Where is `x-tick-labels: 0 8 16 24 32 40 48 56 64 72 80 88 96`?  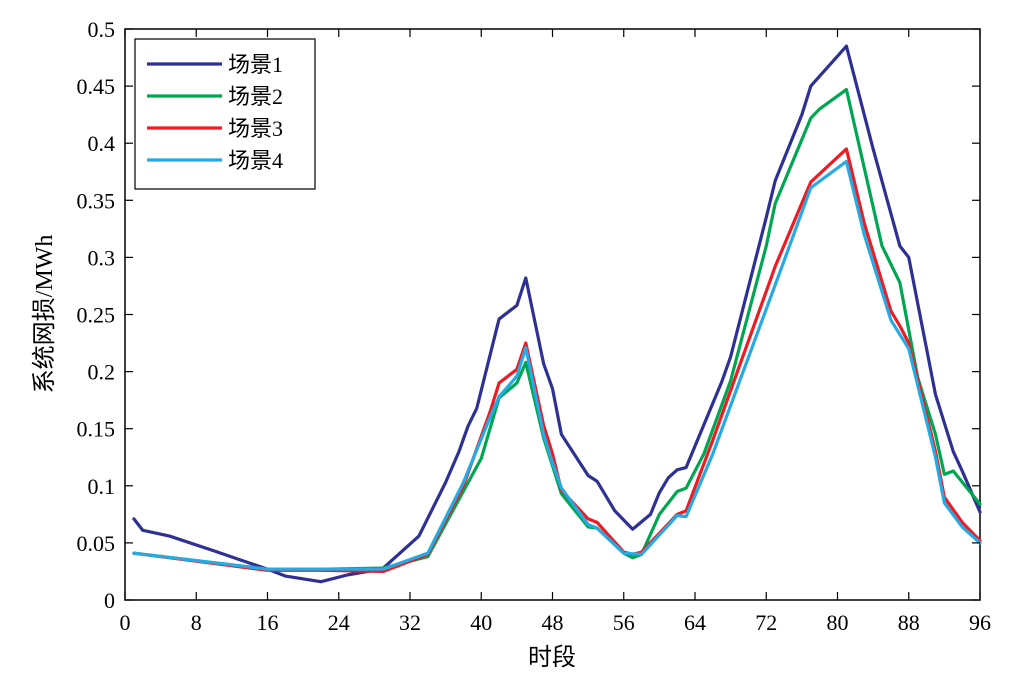 x-tick-labels: 0 8 16 24 32 40 48 56 64 72 80 88 96 is located at coordinates (556, 622).